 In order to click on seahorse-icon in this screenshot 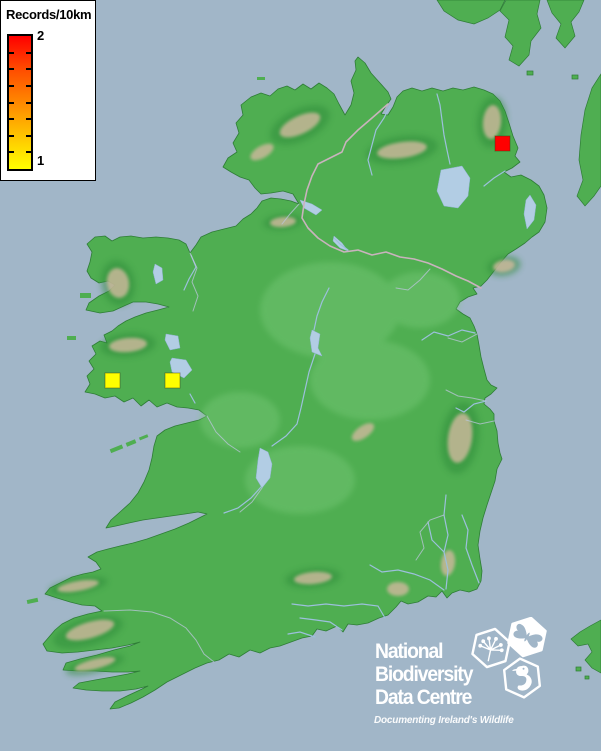, I will do `click(522, 678)`.